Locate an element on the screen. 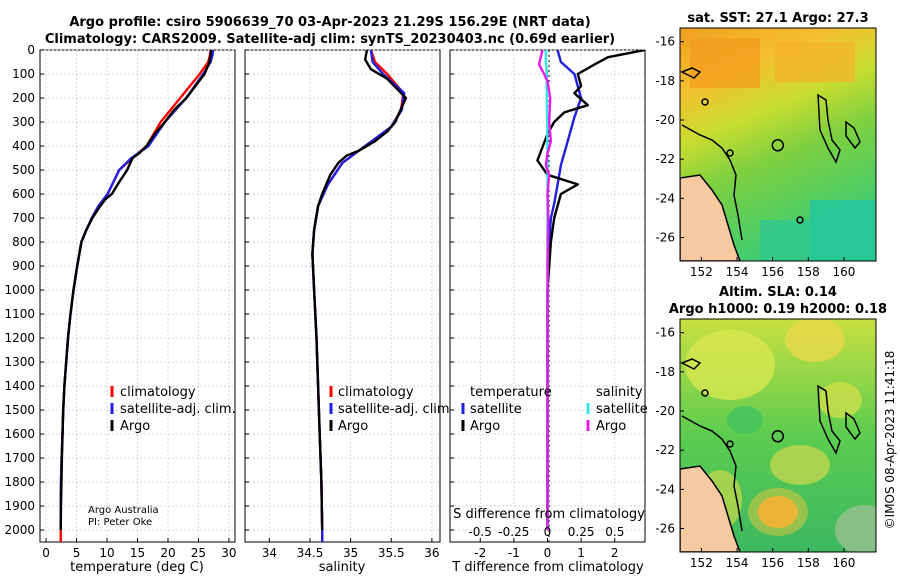 This screenshot has height=580, width=900. legend-salinity-title: salinity is located at coordinates (619, 392).